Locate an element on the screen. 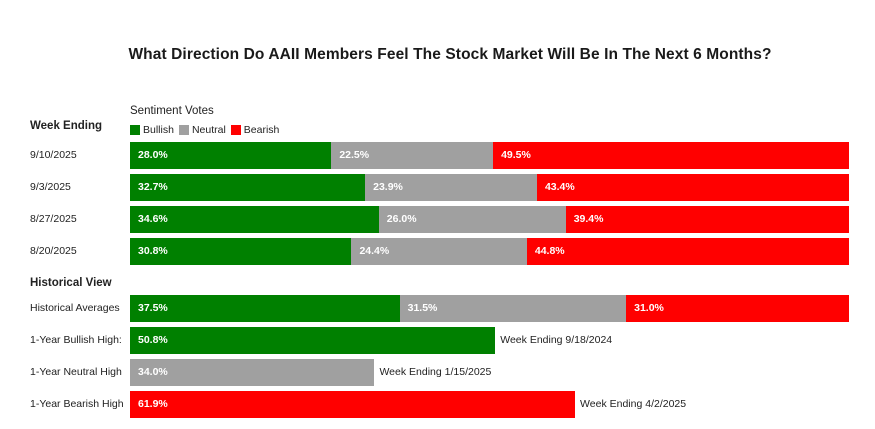 The image size is (875, 429). weekly-bar-row: 30.8% 24.4% 44.8% is located at coordinates (489, 251).